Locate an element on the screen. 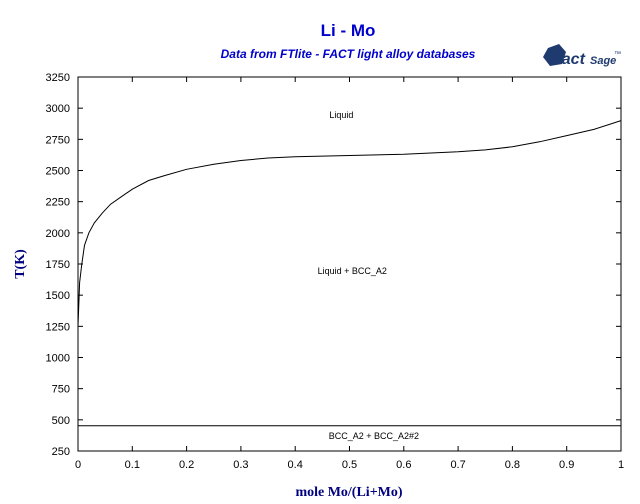  x-tick-label: 1 is located at coordinates (621, 465).